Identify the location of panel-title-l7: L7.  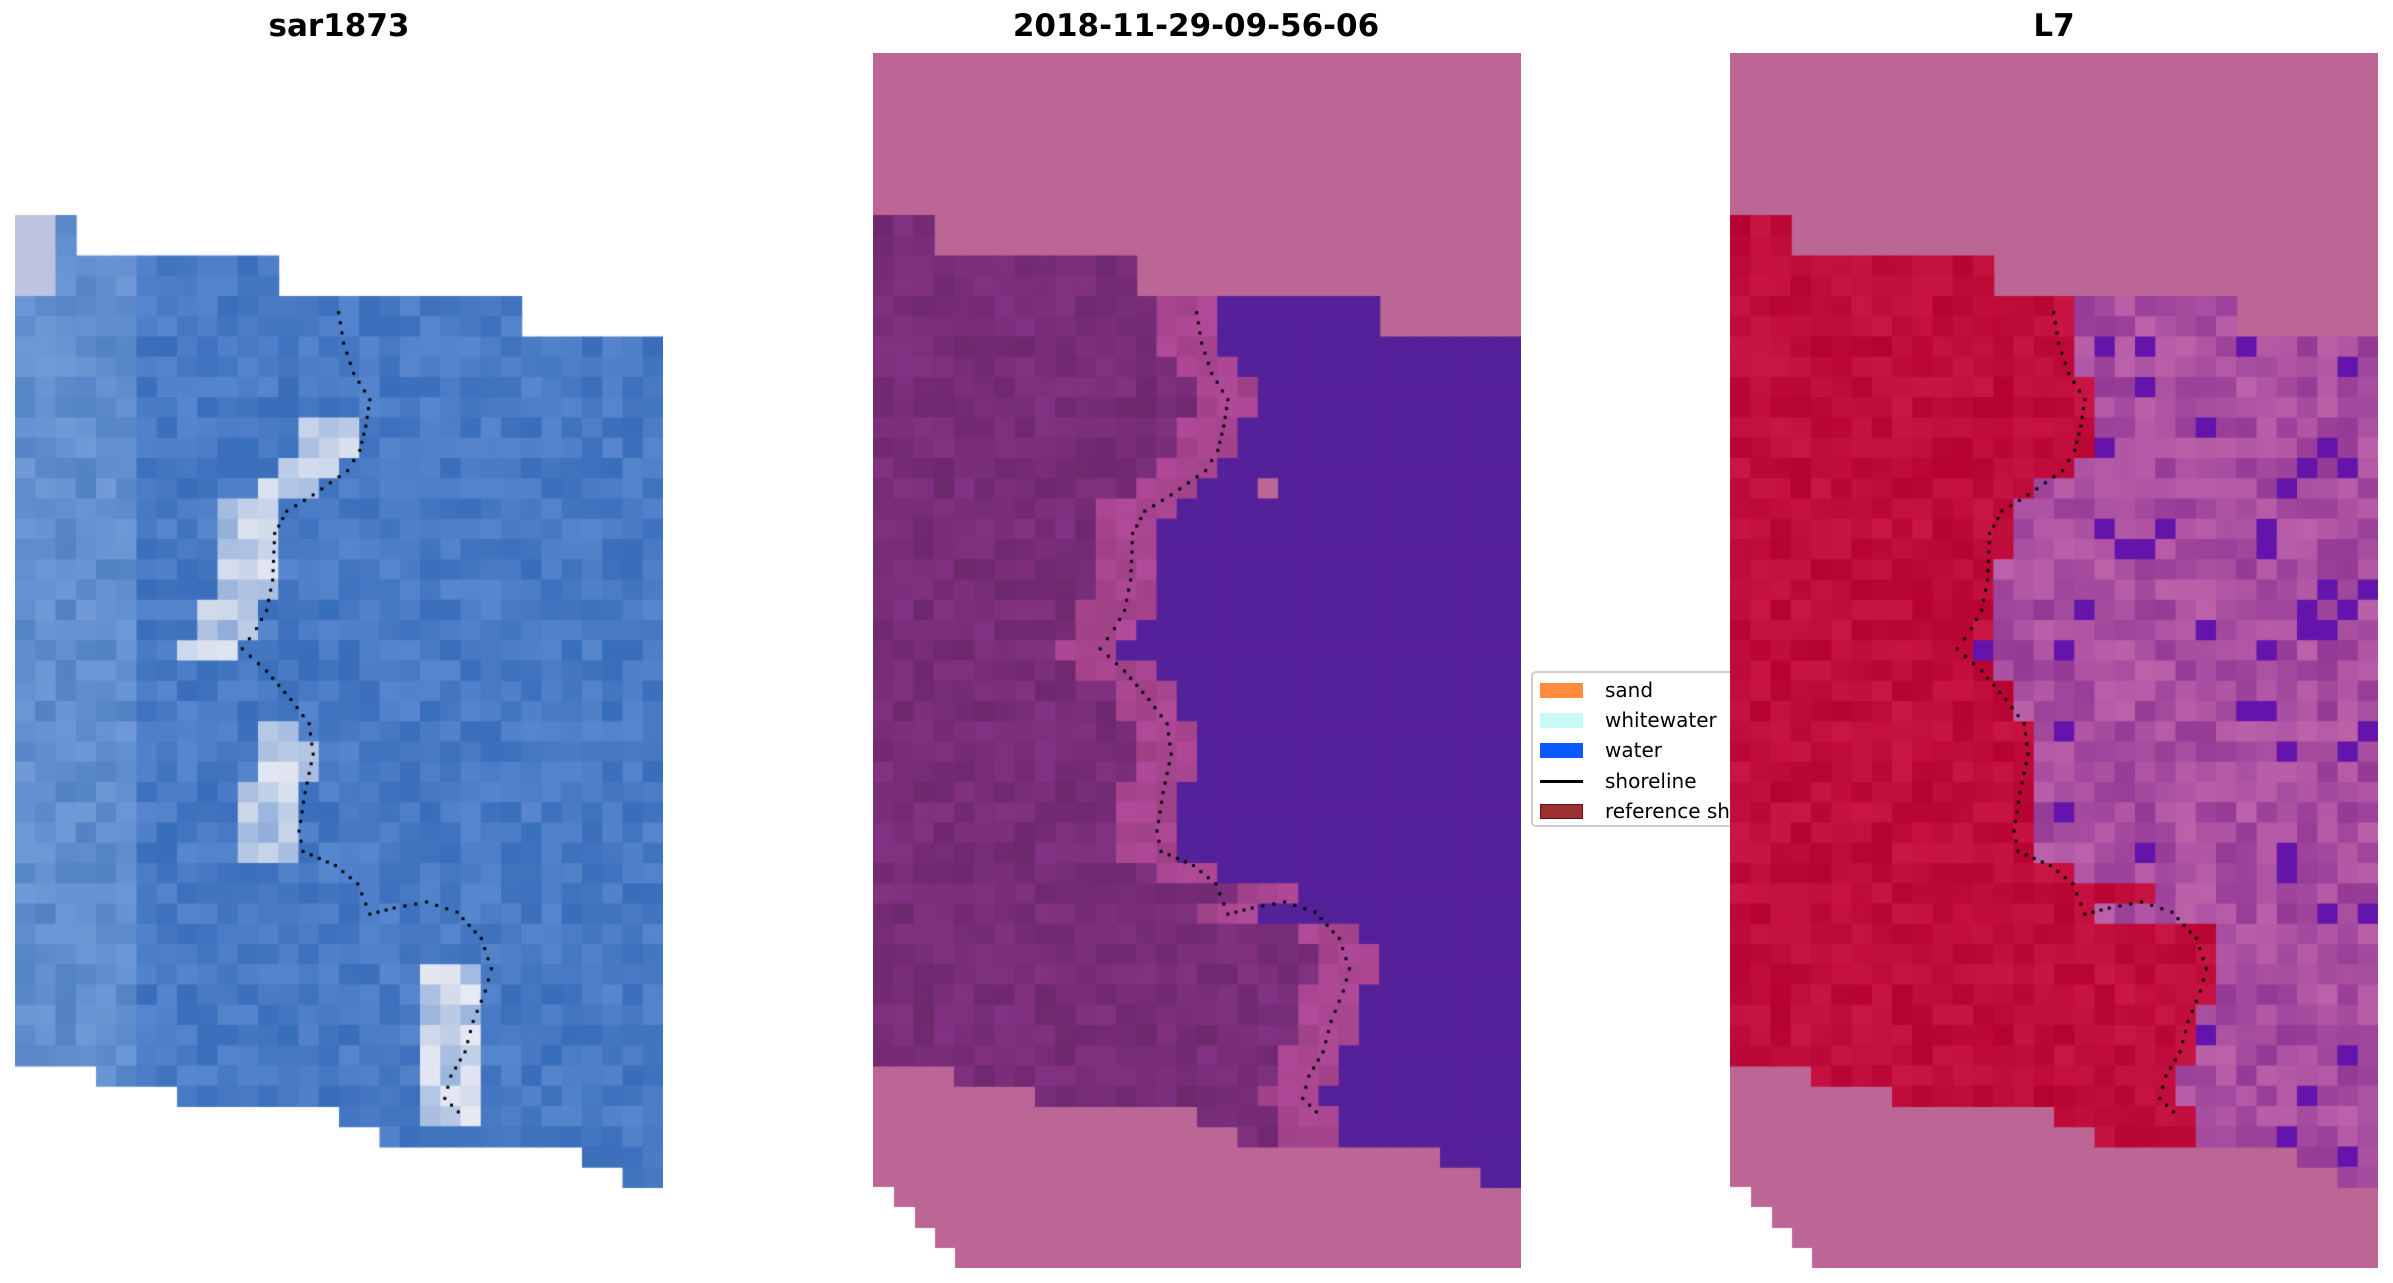
(2054, 26).